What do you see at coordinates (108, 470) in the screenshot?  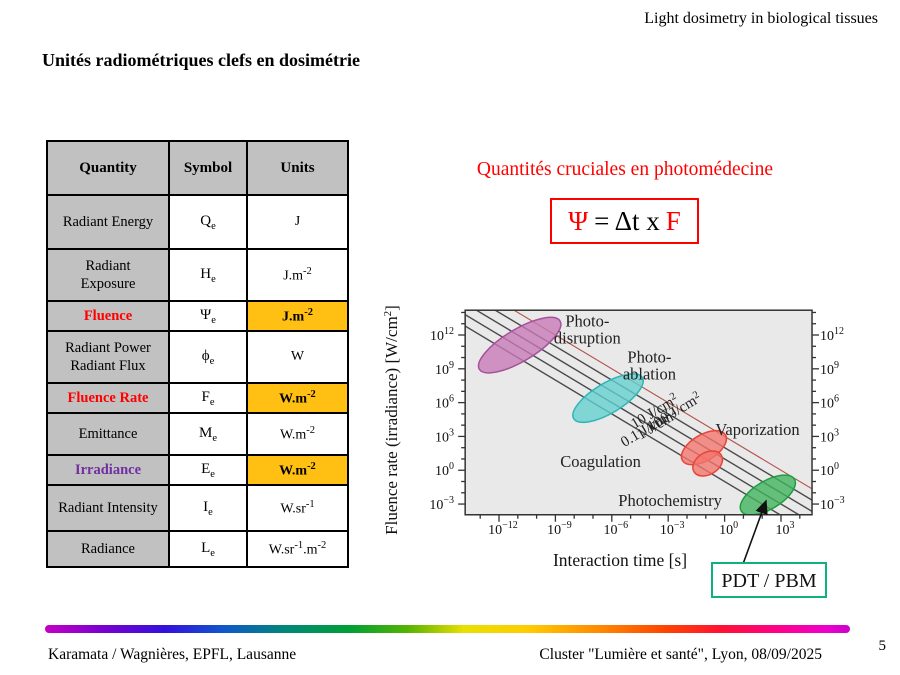 I see `quantity-cell: Irradiance` at bounding box center [108, 470].